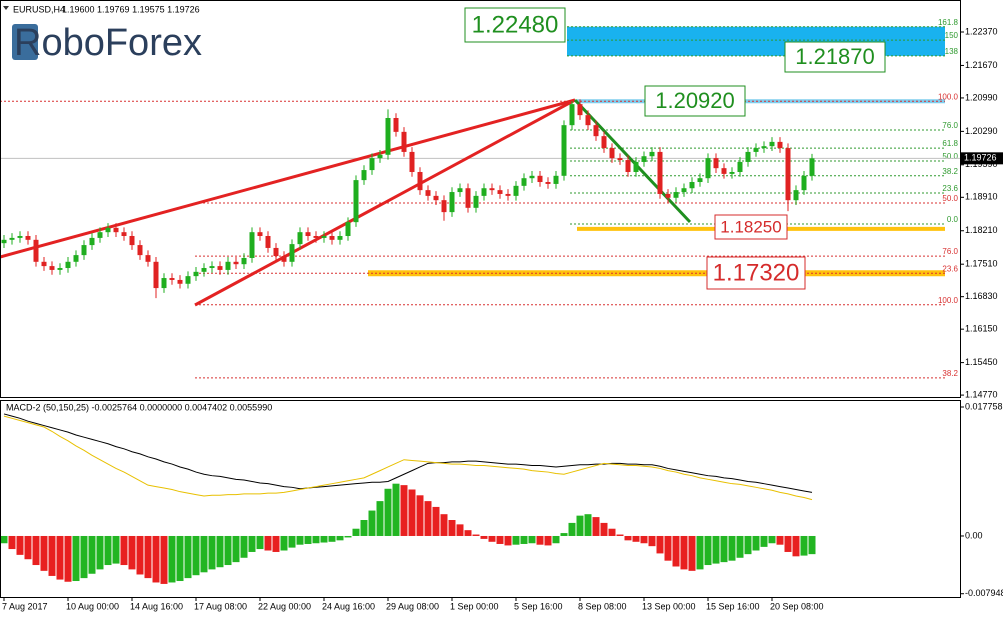 The height and width of the screenshot is (617, 1003). What do you see at coordinates (952, 51) in the screenshot?
I see `fib-level-label: 138` at bounding box center [952, 51].